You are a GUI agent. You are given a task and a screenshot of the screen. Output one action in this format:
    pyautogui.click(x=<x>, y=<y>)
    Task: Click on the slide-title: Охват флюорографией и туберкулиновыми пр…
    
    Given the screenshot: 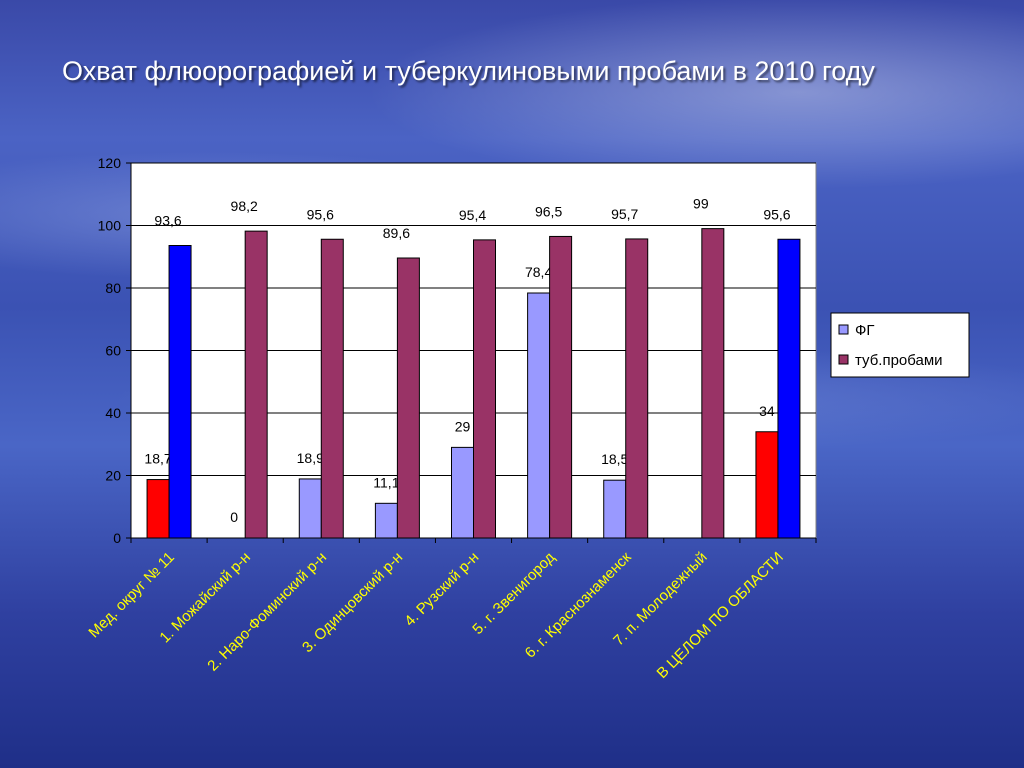 What is the action you would take?
    pyautogui.click(x=468, y=71)
    